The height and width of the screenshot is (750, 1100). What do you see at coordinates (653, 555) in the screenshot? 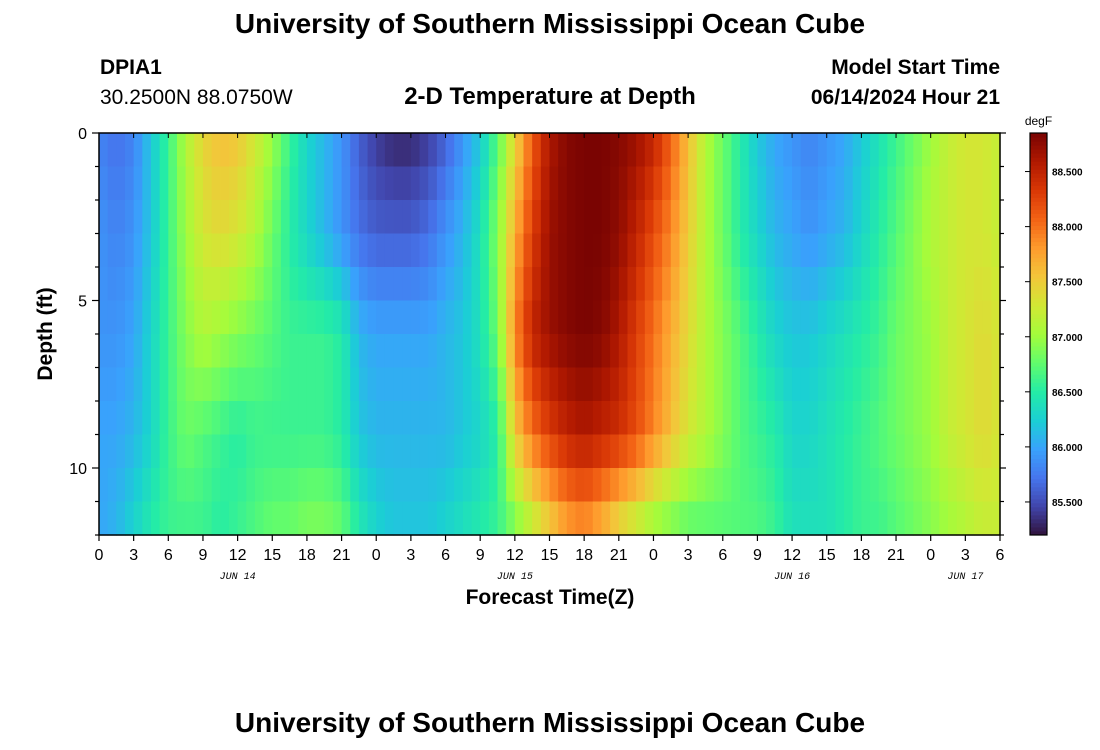
I see `x-tick-label: 0` at bounding box center [653, 555].